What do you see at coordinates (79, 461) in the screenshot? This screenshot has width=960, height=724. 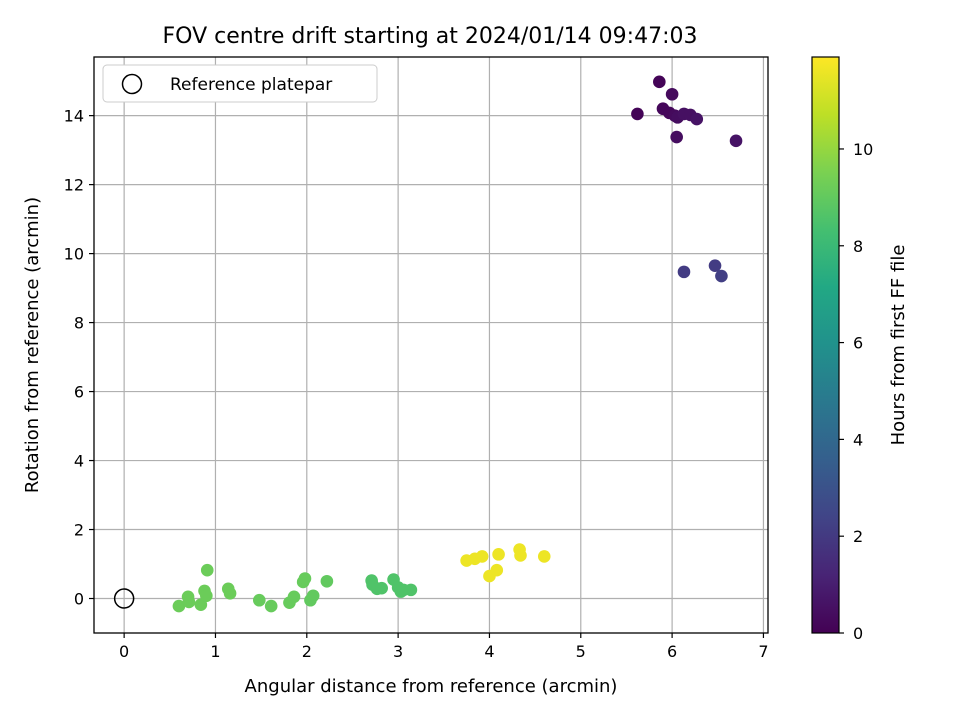 I see `y-tick-label: 4` at bounding box center [79, 461].